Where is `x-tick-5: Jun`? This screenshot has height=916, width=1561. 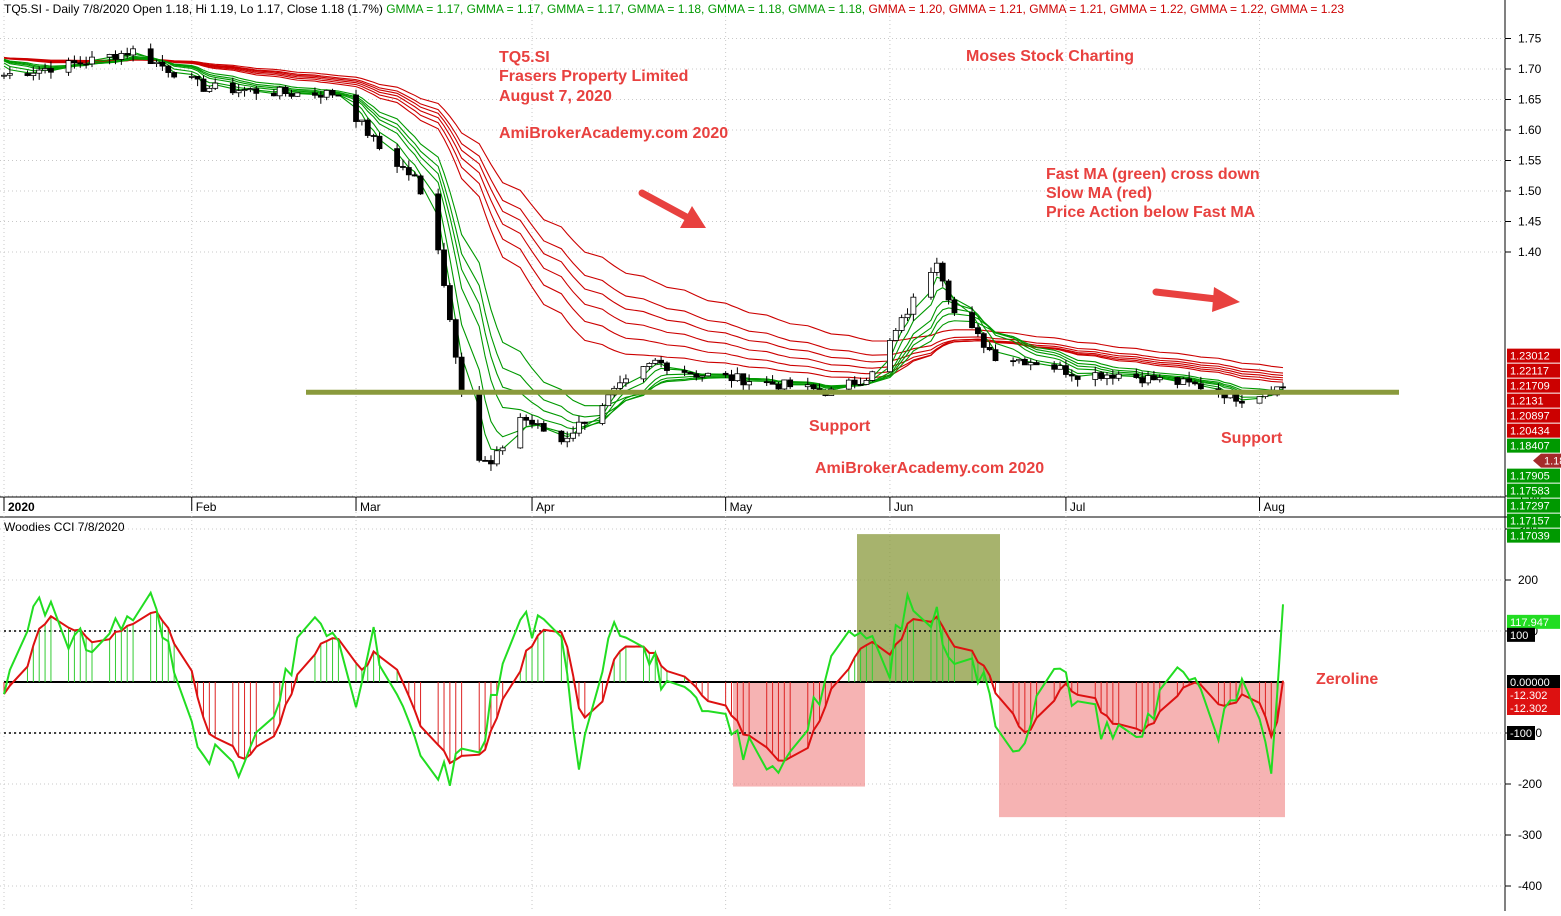 x-tick-5: Jun is located at coordinates (903, 507).